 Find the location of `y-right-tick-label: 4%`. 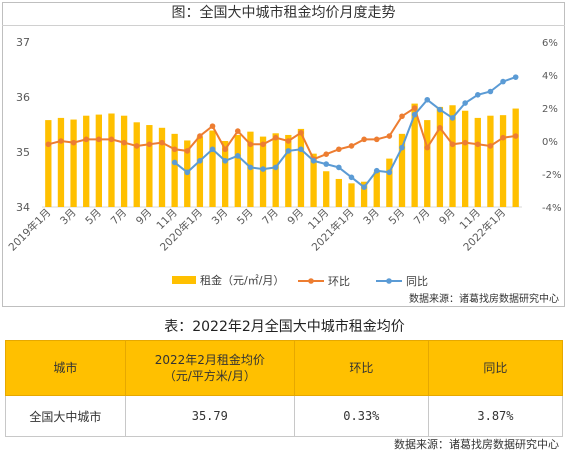

y-right-tick-label: 4% is located at coordinates (550, 76).